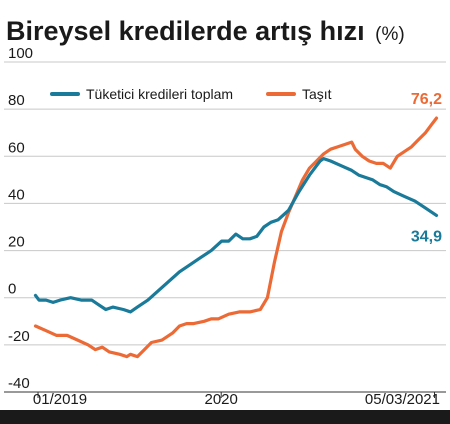  Describe the element at coordinates (221, 399) in the screenshot. I see `x-tick-label: 2020` at that location.